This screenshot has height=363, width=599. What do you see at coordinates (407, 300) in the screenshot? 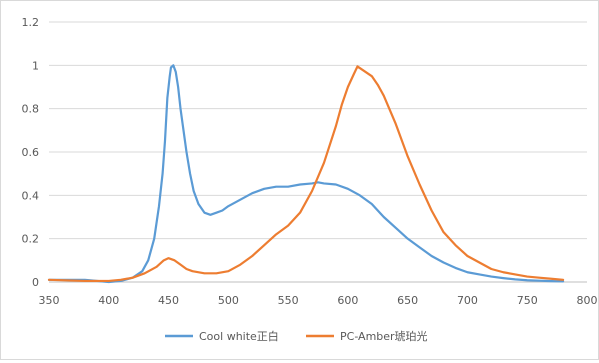
I see `x-tick-label: 650` at bounding box center [407, 300].